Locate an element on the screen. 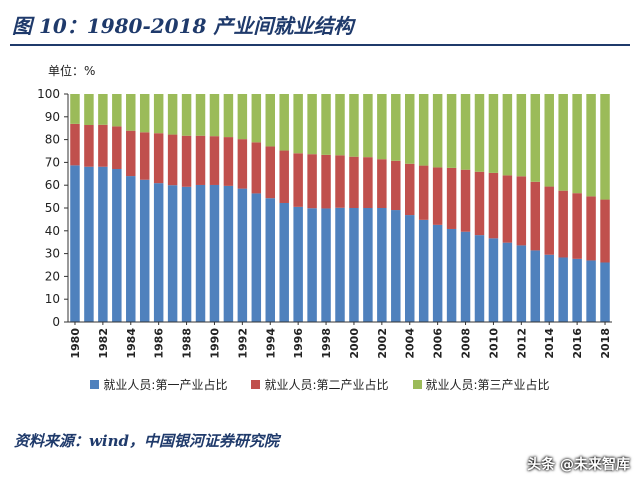 The height and width of the screenshot is (484, 640). legend-item-primary: 就业人员:第一产业占比 is located at coordinates (158, 384).